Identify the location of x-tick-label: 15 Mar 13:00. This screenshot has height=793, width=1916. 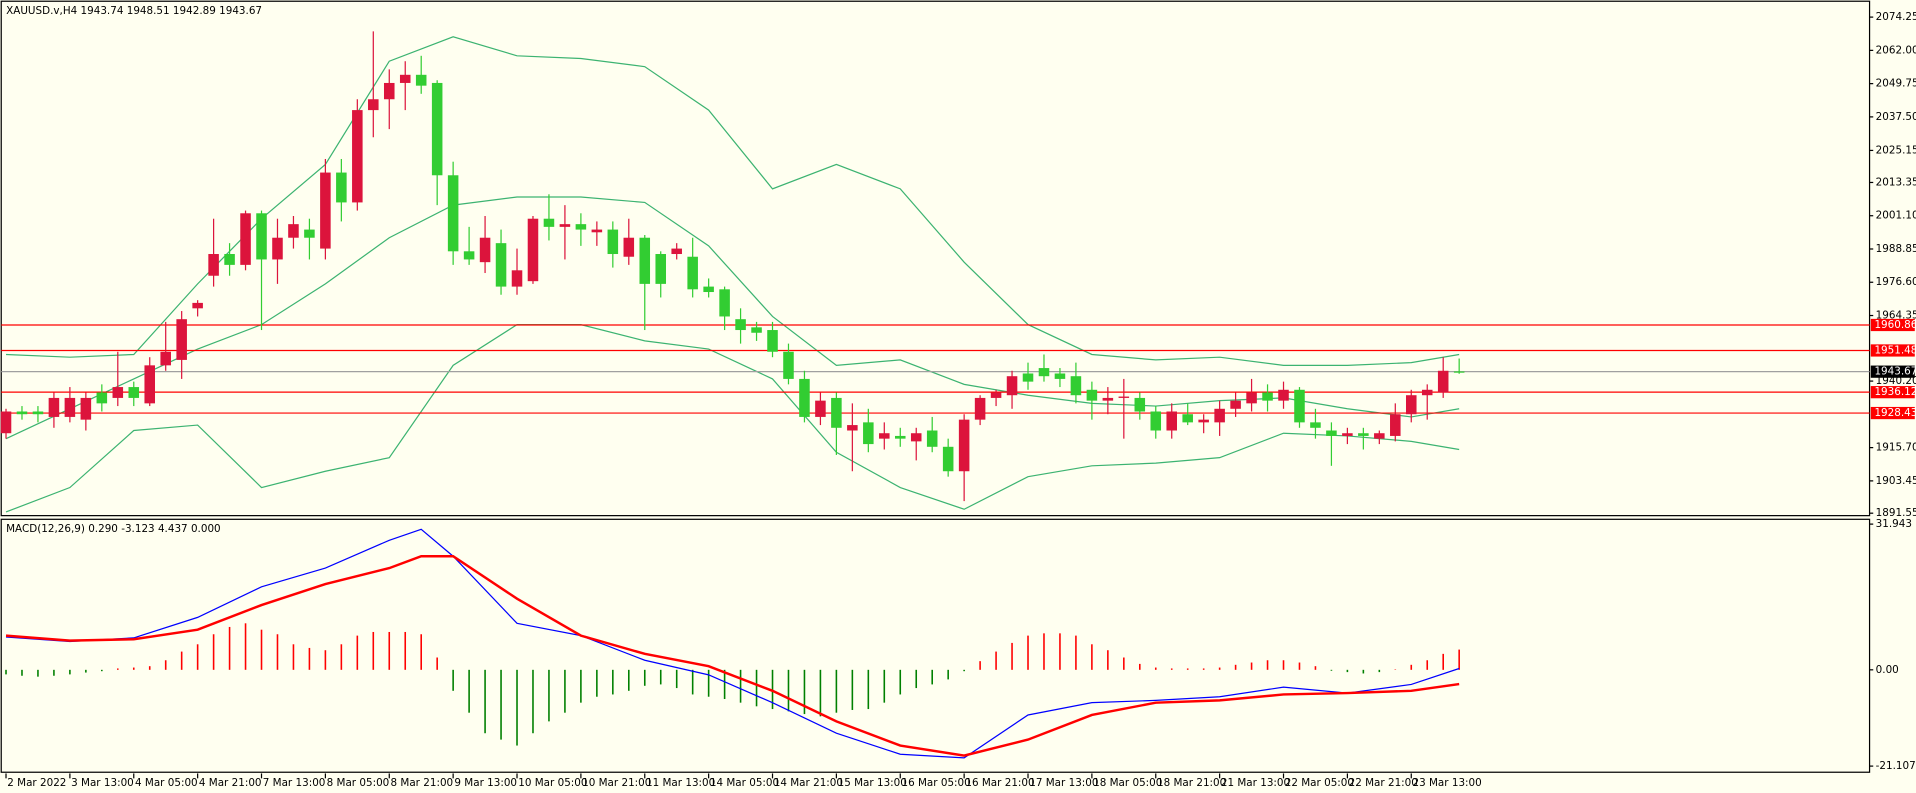
(872, 783).